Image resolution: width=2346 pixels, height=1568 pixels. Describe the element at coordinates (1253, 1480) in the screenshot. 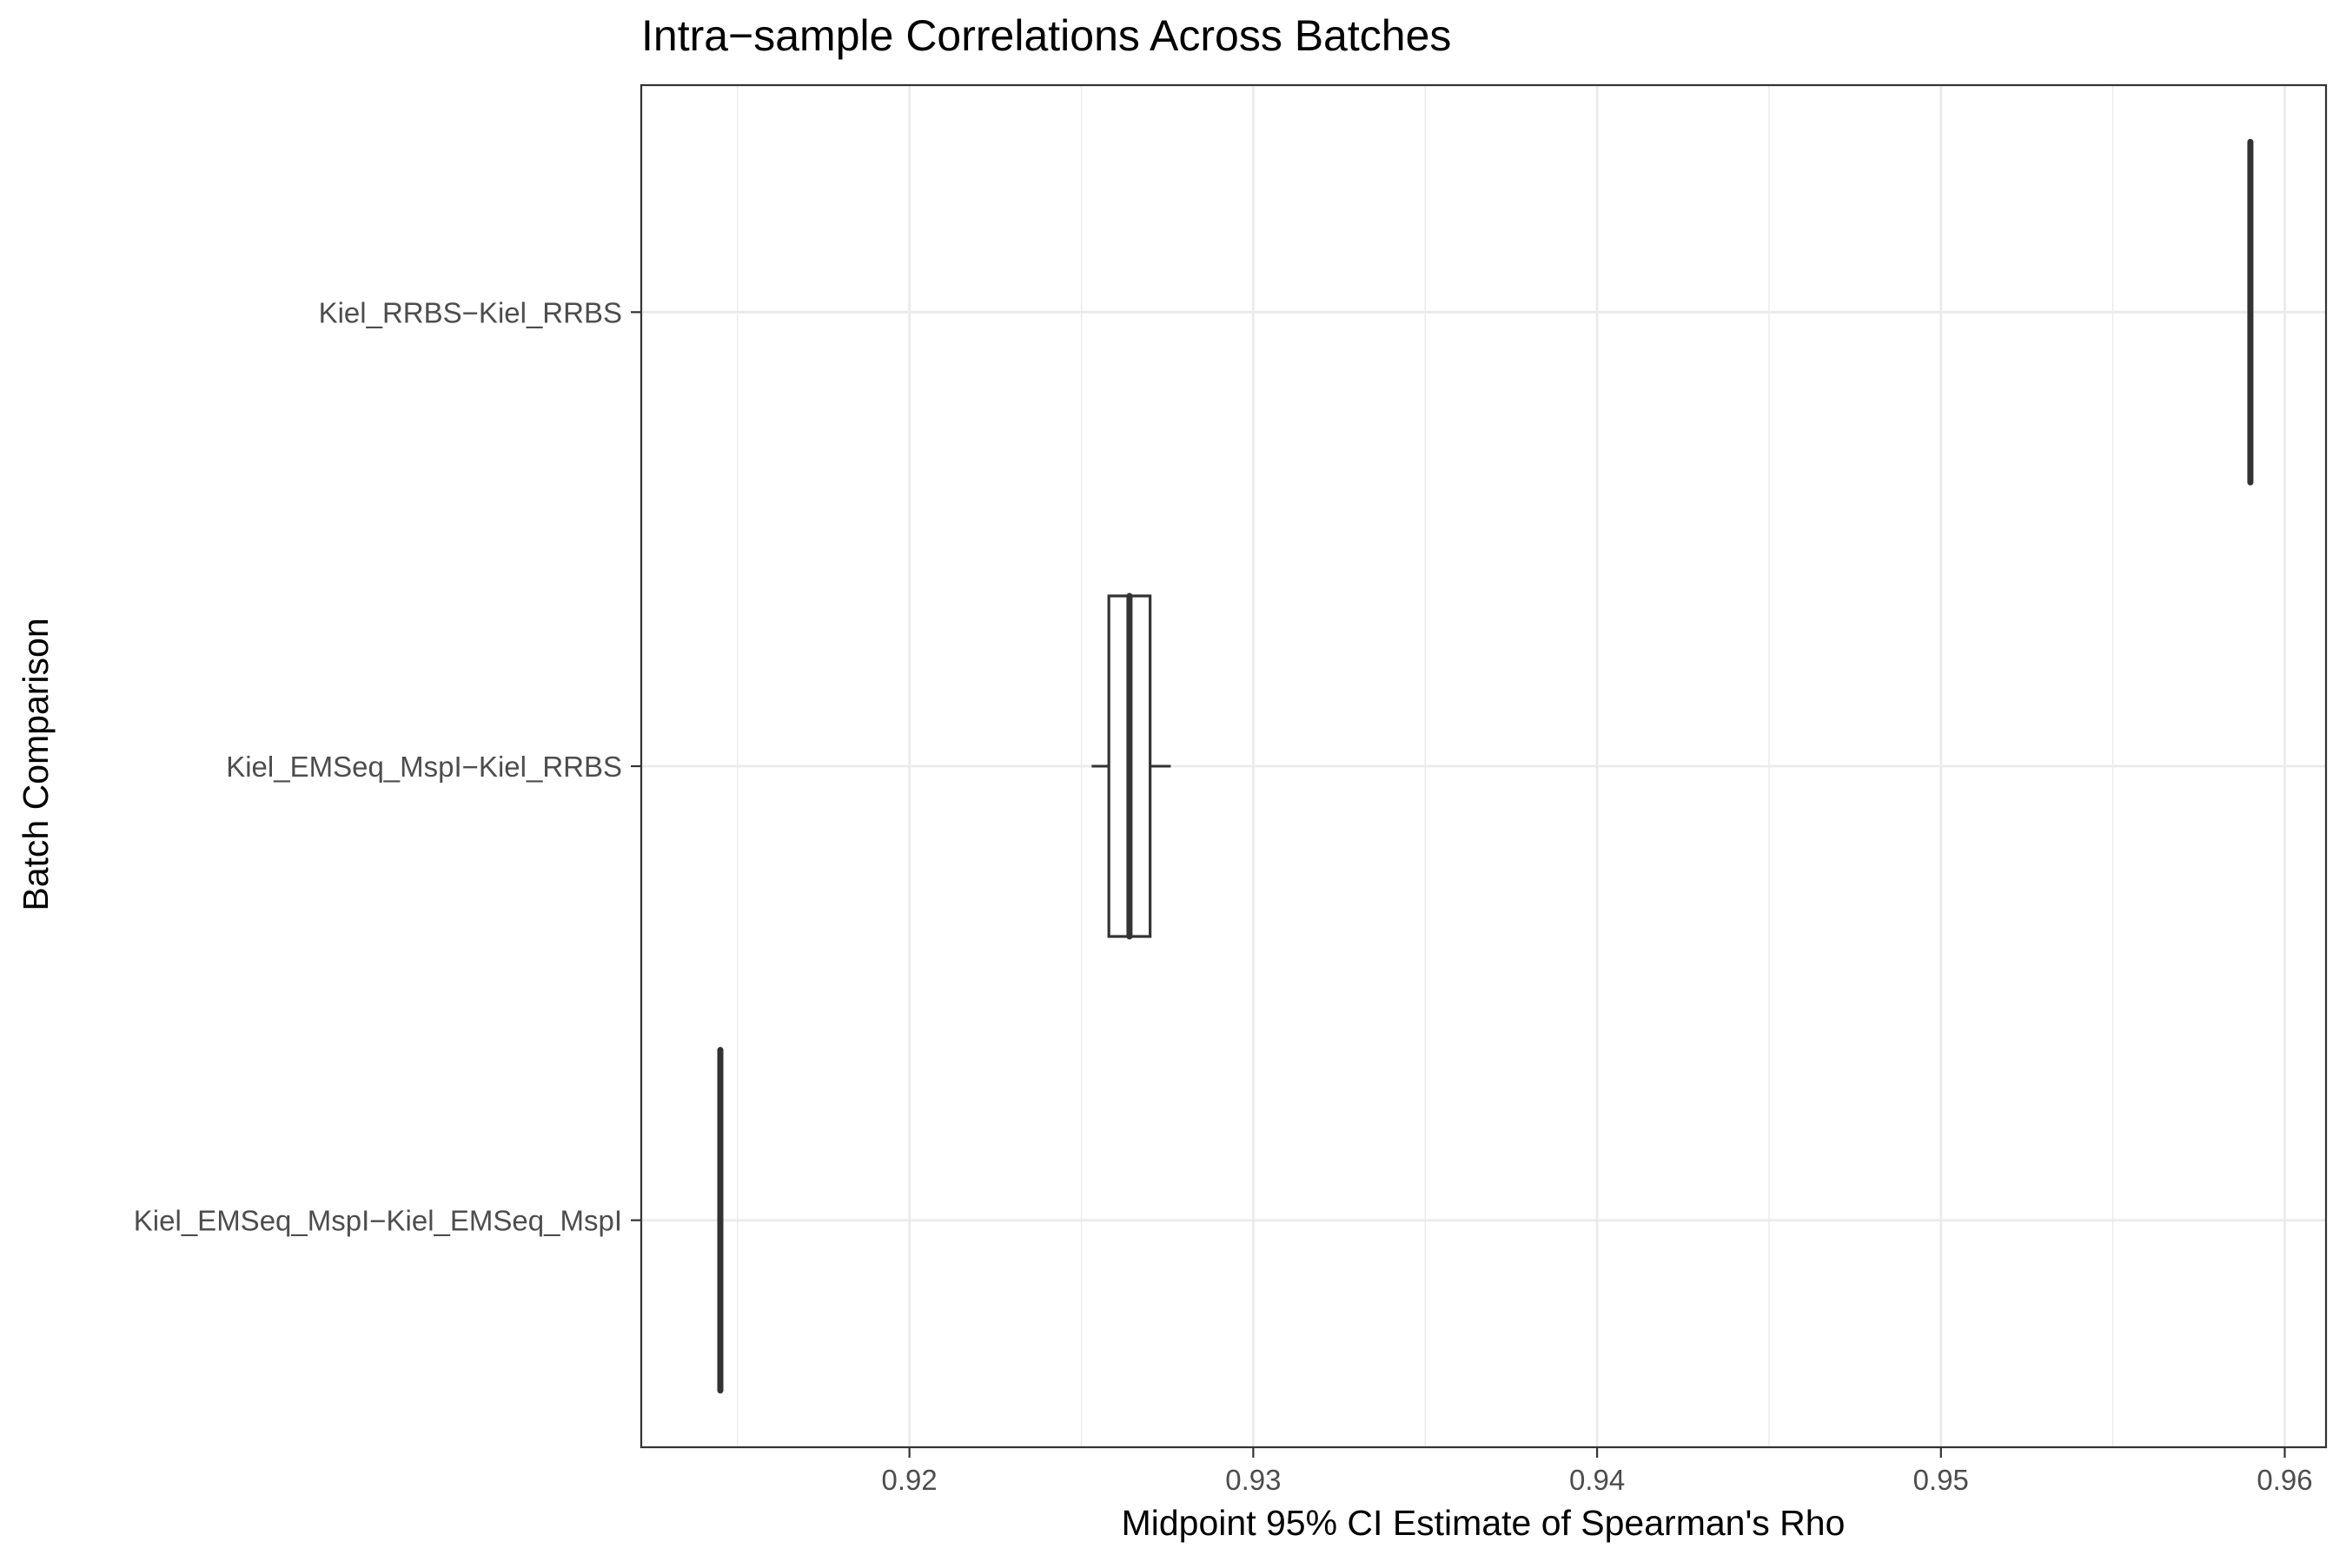

I see `x-tick-label: 0.93` at that location.